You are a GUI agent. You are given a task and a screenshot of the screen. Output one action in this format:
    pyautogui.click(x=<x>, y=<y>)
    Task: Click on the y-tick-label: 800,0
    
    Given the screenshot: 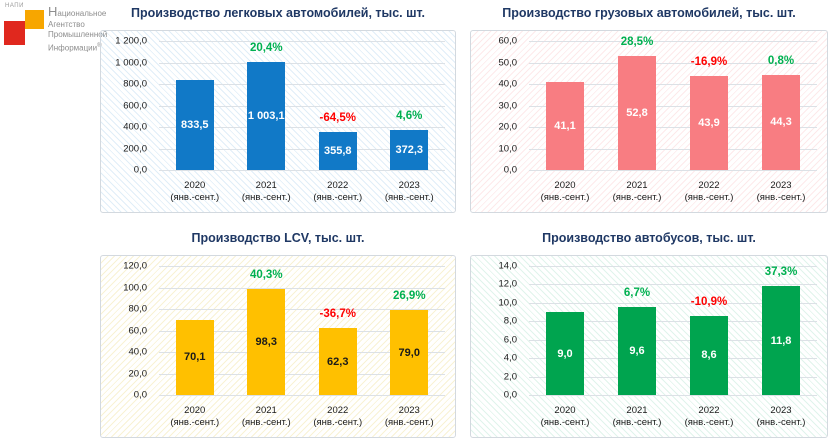 What is the action you would take?
    pyautogui.click(x=135, y=84)
    